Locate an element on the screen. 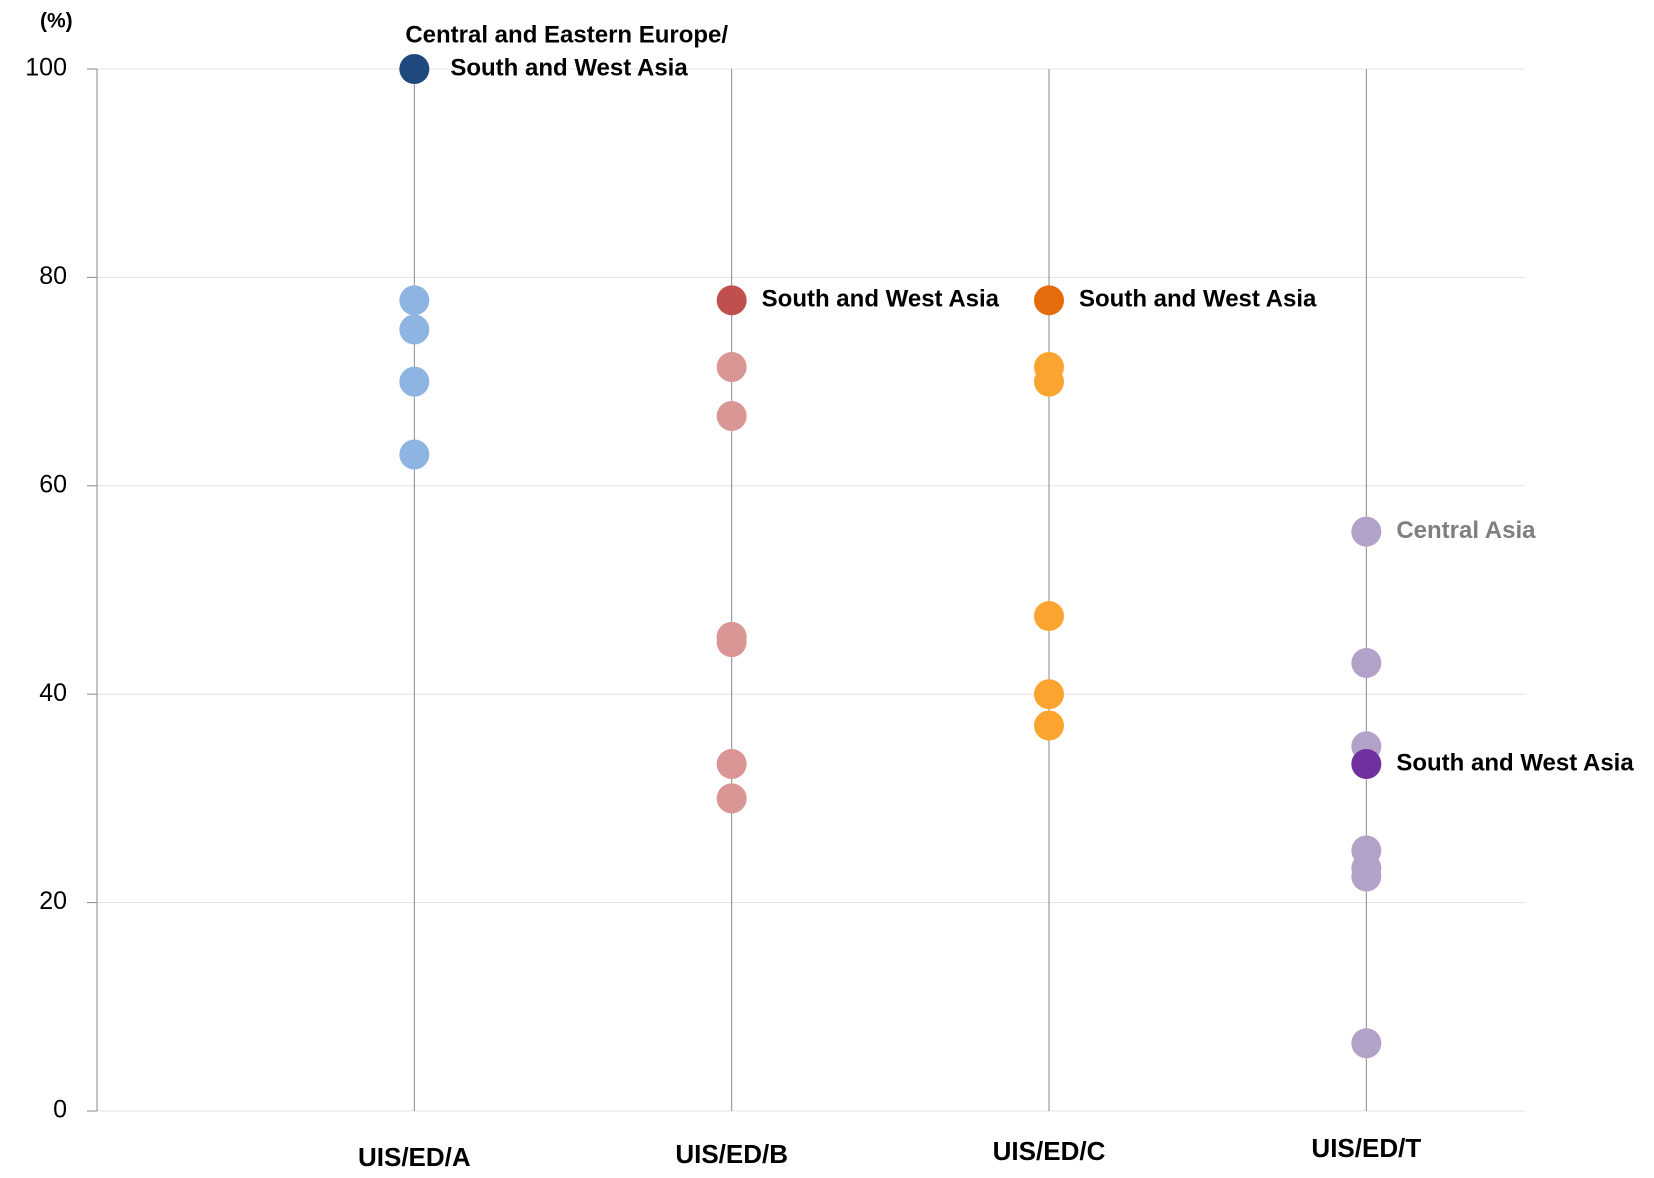 The image size is (1654, 1178). y-tick-label: 40 is located at coordinates (53, 693).